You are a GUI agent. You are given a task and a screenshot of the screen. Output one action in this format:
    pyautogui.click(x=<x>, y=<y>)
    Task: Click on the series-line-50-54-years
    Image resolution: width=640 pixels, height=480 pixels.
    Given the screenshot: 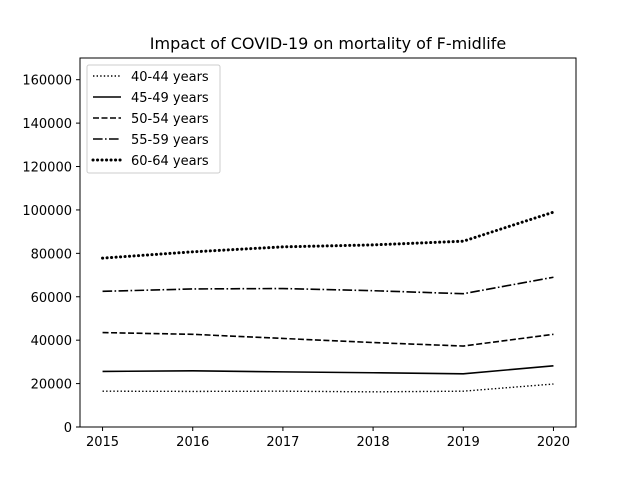 What is the action you would take?
    pyautogui.click(x=328, y=339)
    